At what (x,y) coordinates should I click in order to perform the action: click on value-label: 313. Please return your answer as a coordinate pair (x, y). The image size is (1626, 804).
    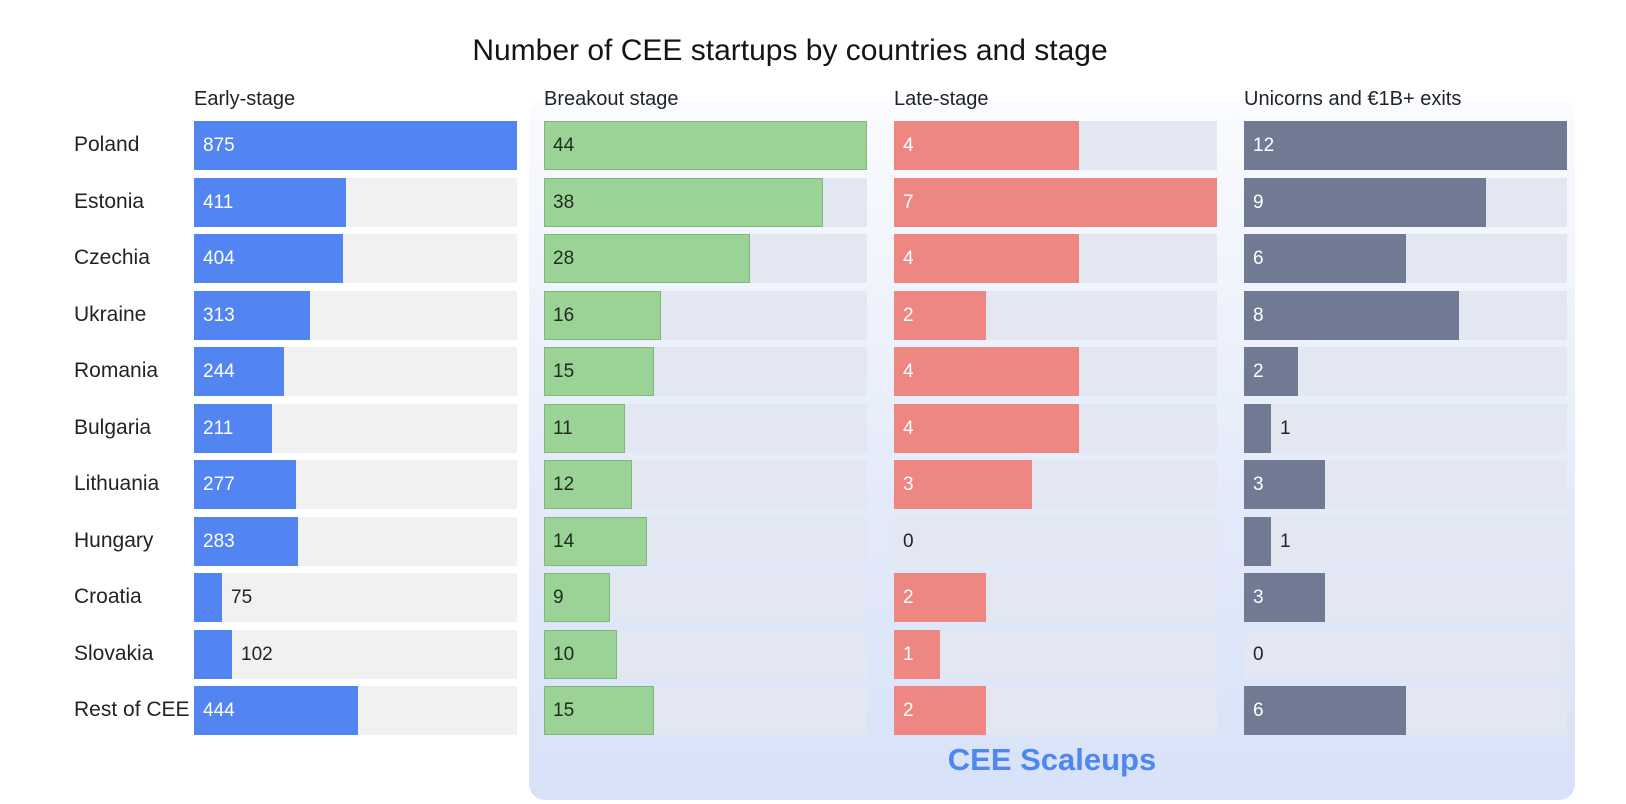
    Looking at the image, I should click on (219, 315).